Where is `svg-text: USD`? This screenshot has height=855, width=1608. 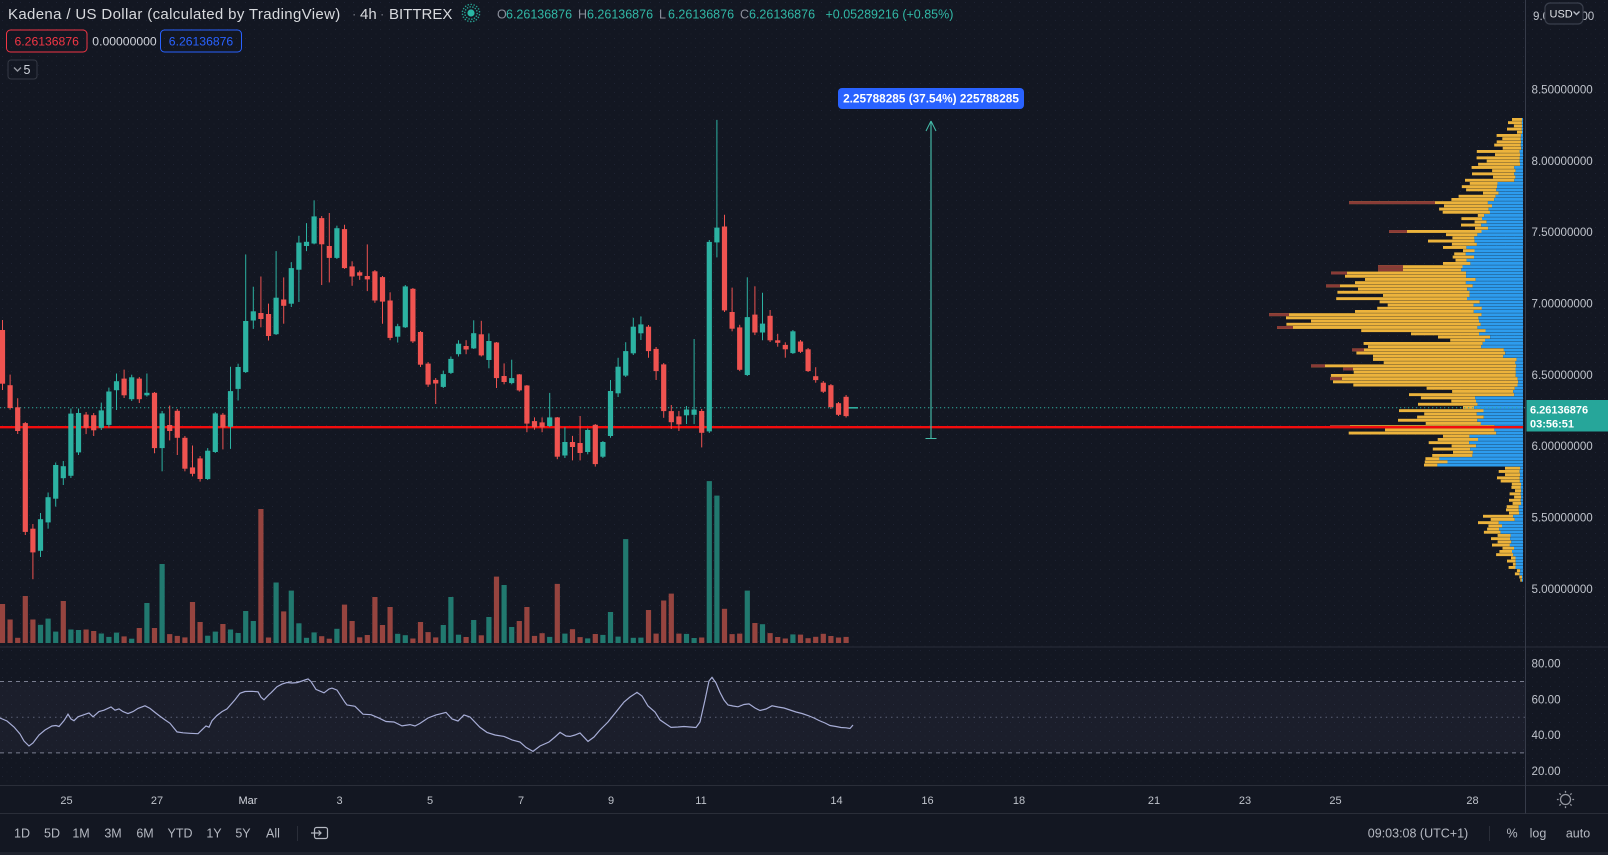
svg-text: USD is located at coordinates (1561, 14).